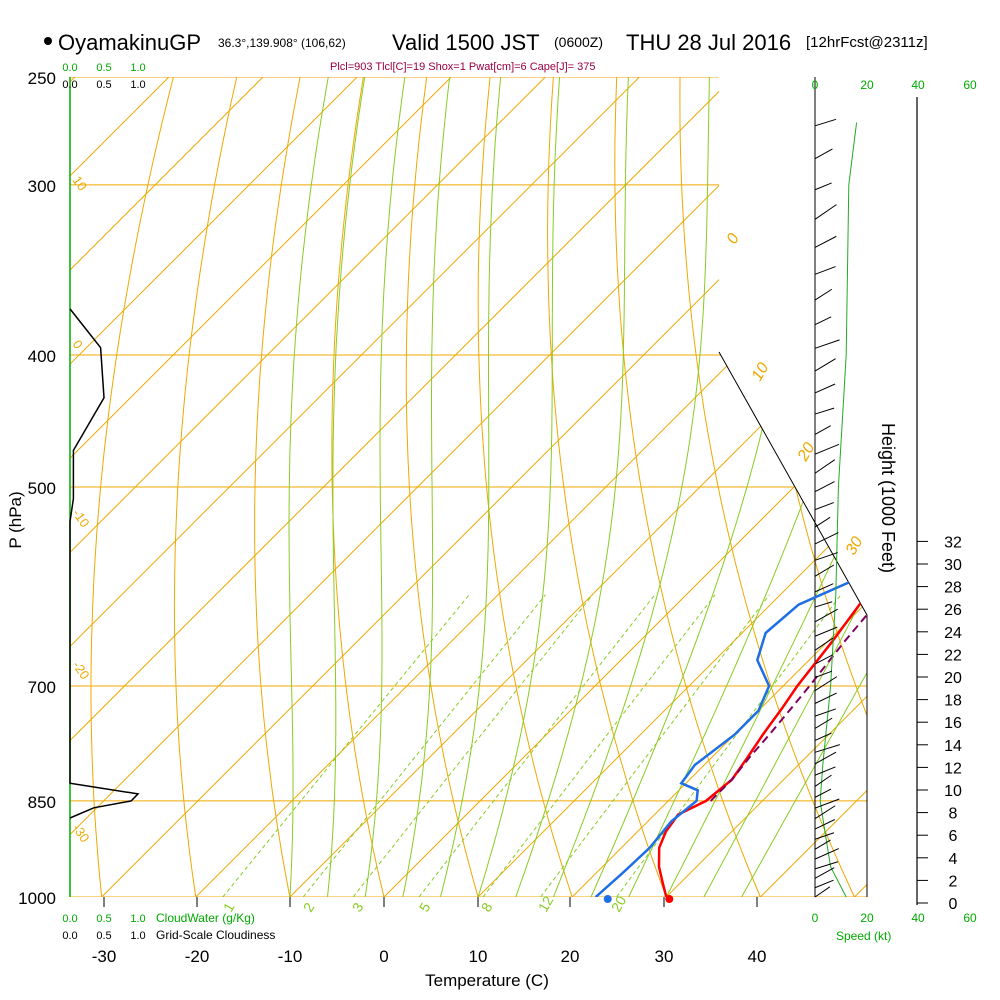  What do you see at coordinates (757, 956) in the screenshot?
I see `x-tick-label: 40` at bounding box center [757, 956].